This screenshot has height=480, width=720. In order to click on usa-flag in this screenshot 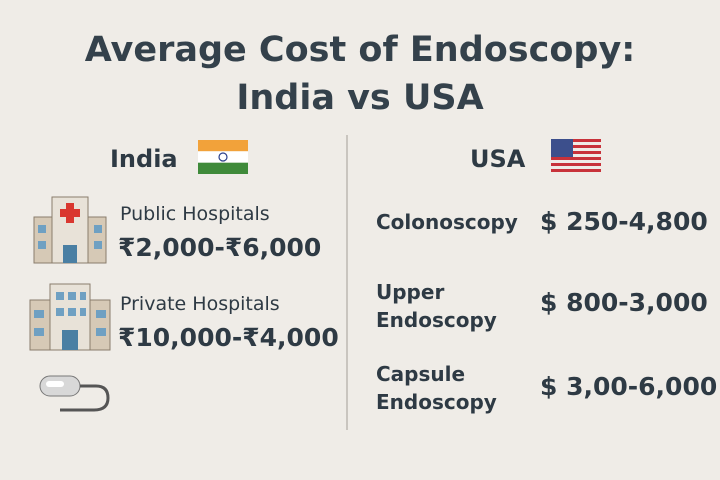, I will do `click(576, 155)`.